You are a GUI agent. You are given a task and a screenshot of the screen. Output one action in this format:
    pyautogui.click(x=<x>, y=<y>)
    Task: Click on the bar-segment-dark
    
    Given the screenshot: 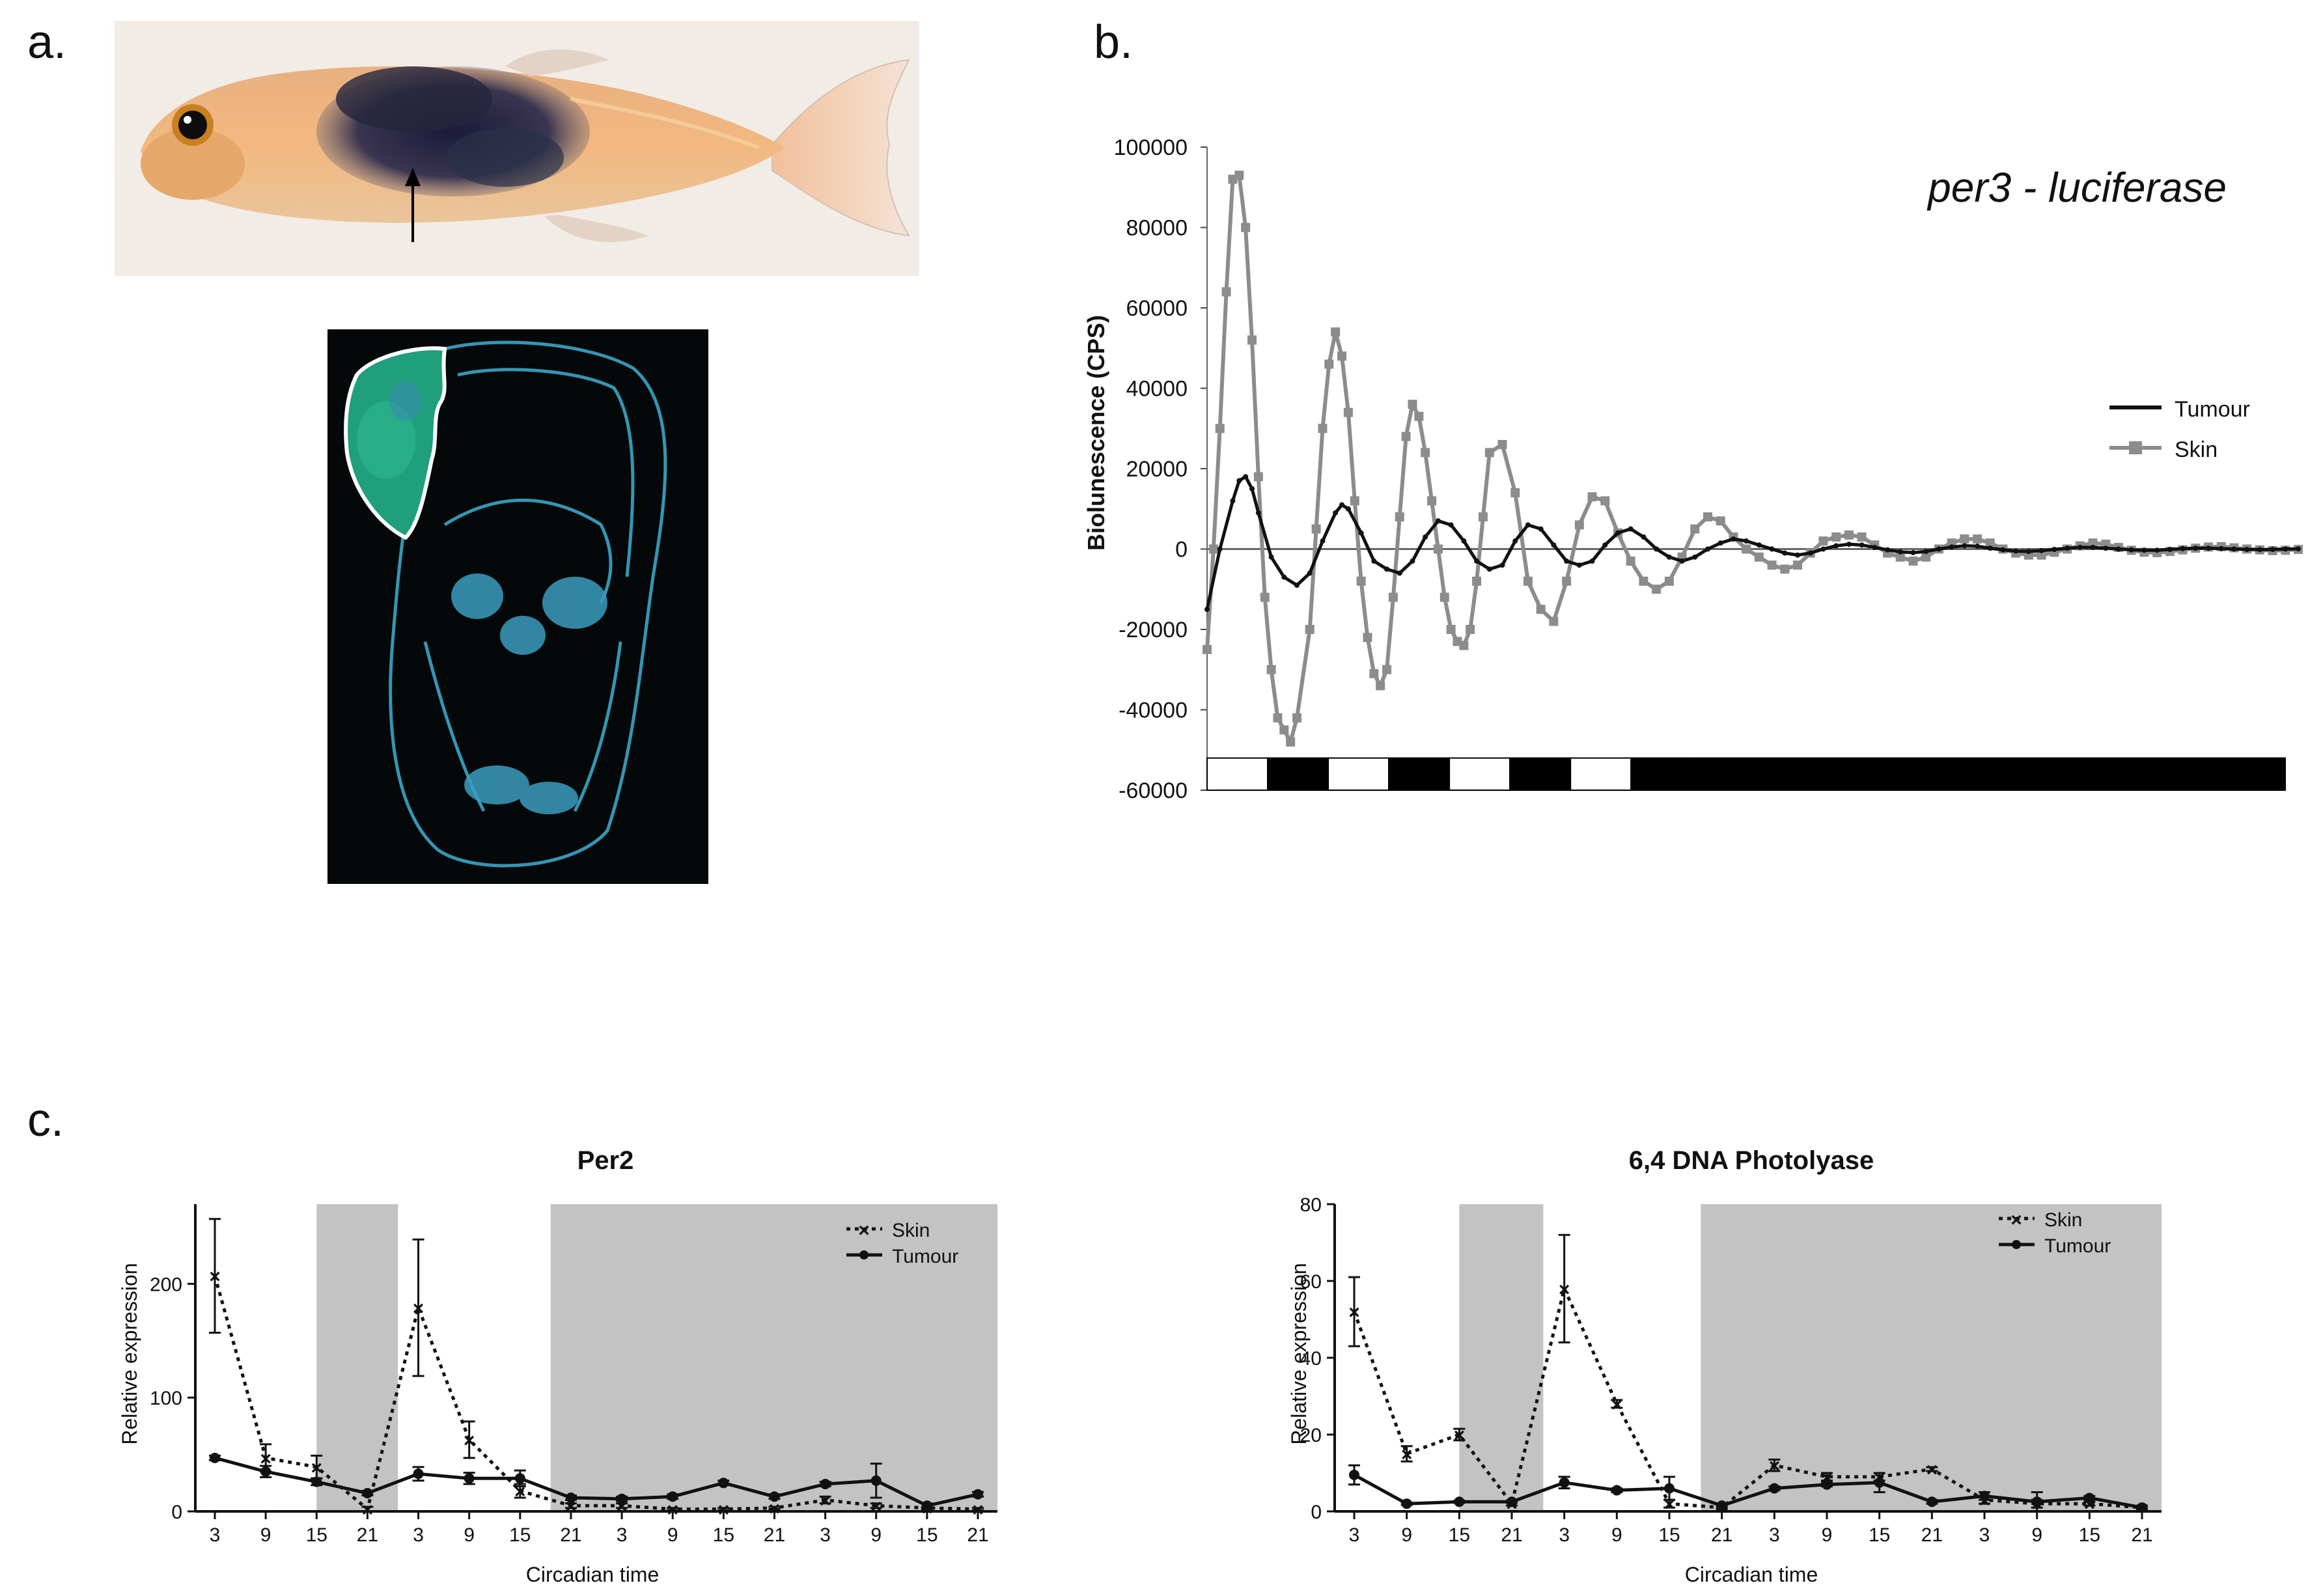 What is the action you would take?
    pyautogui.click(x=1419, y=774)
    